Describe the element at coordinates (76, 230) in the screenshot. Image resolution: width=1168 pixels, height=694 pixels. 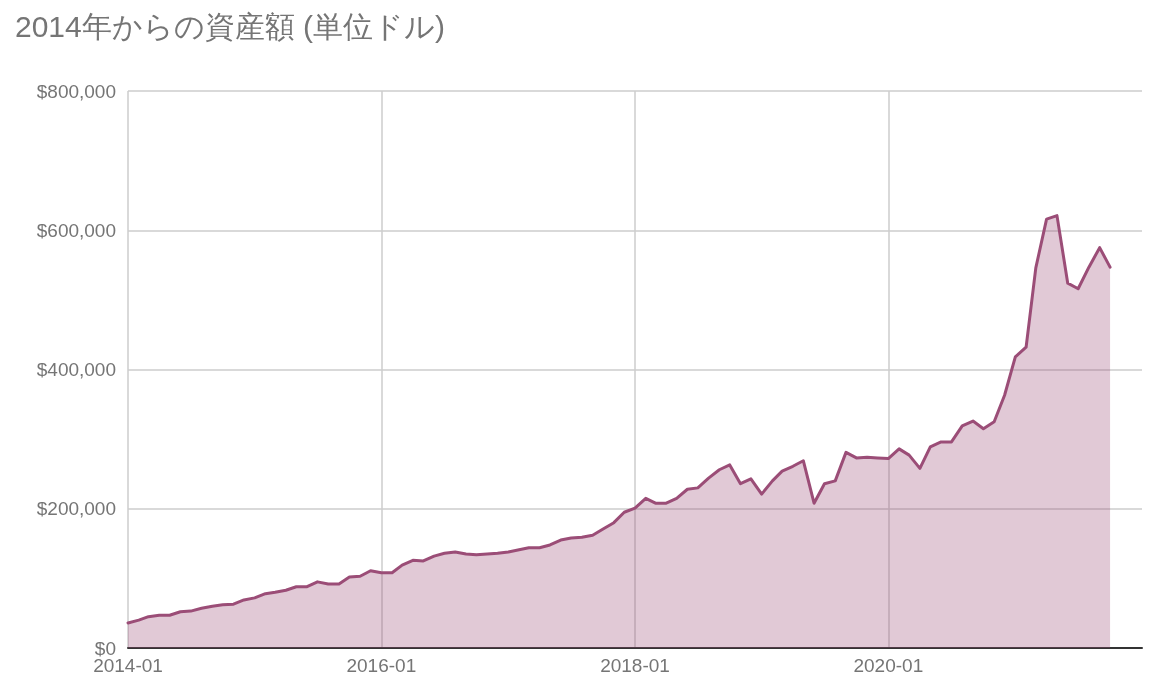
I see `y-tick-label: $600,000` at that location.